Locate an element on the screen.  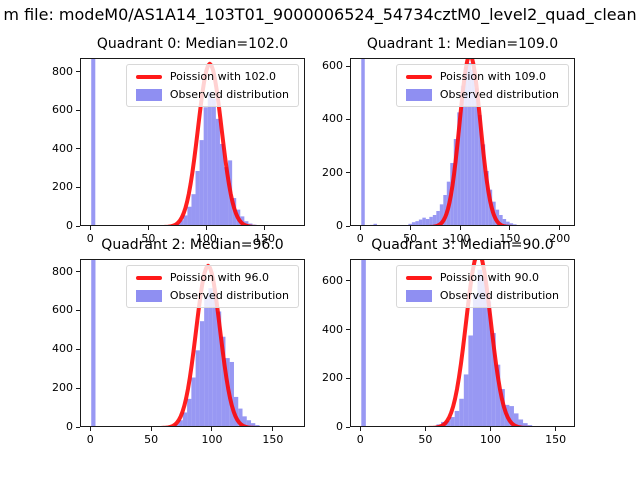
quadrant-0-poisson-curve is located at coordinates (193, 143).